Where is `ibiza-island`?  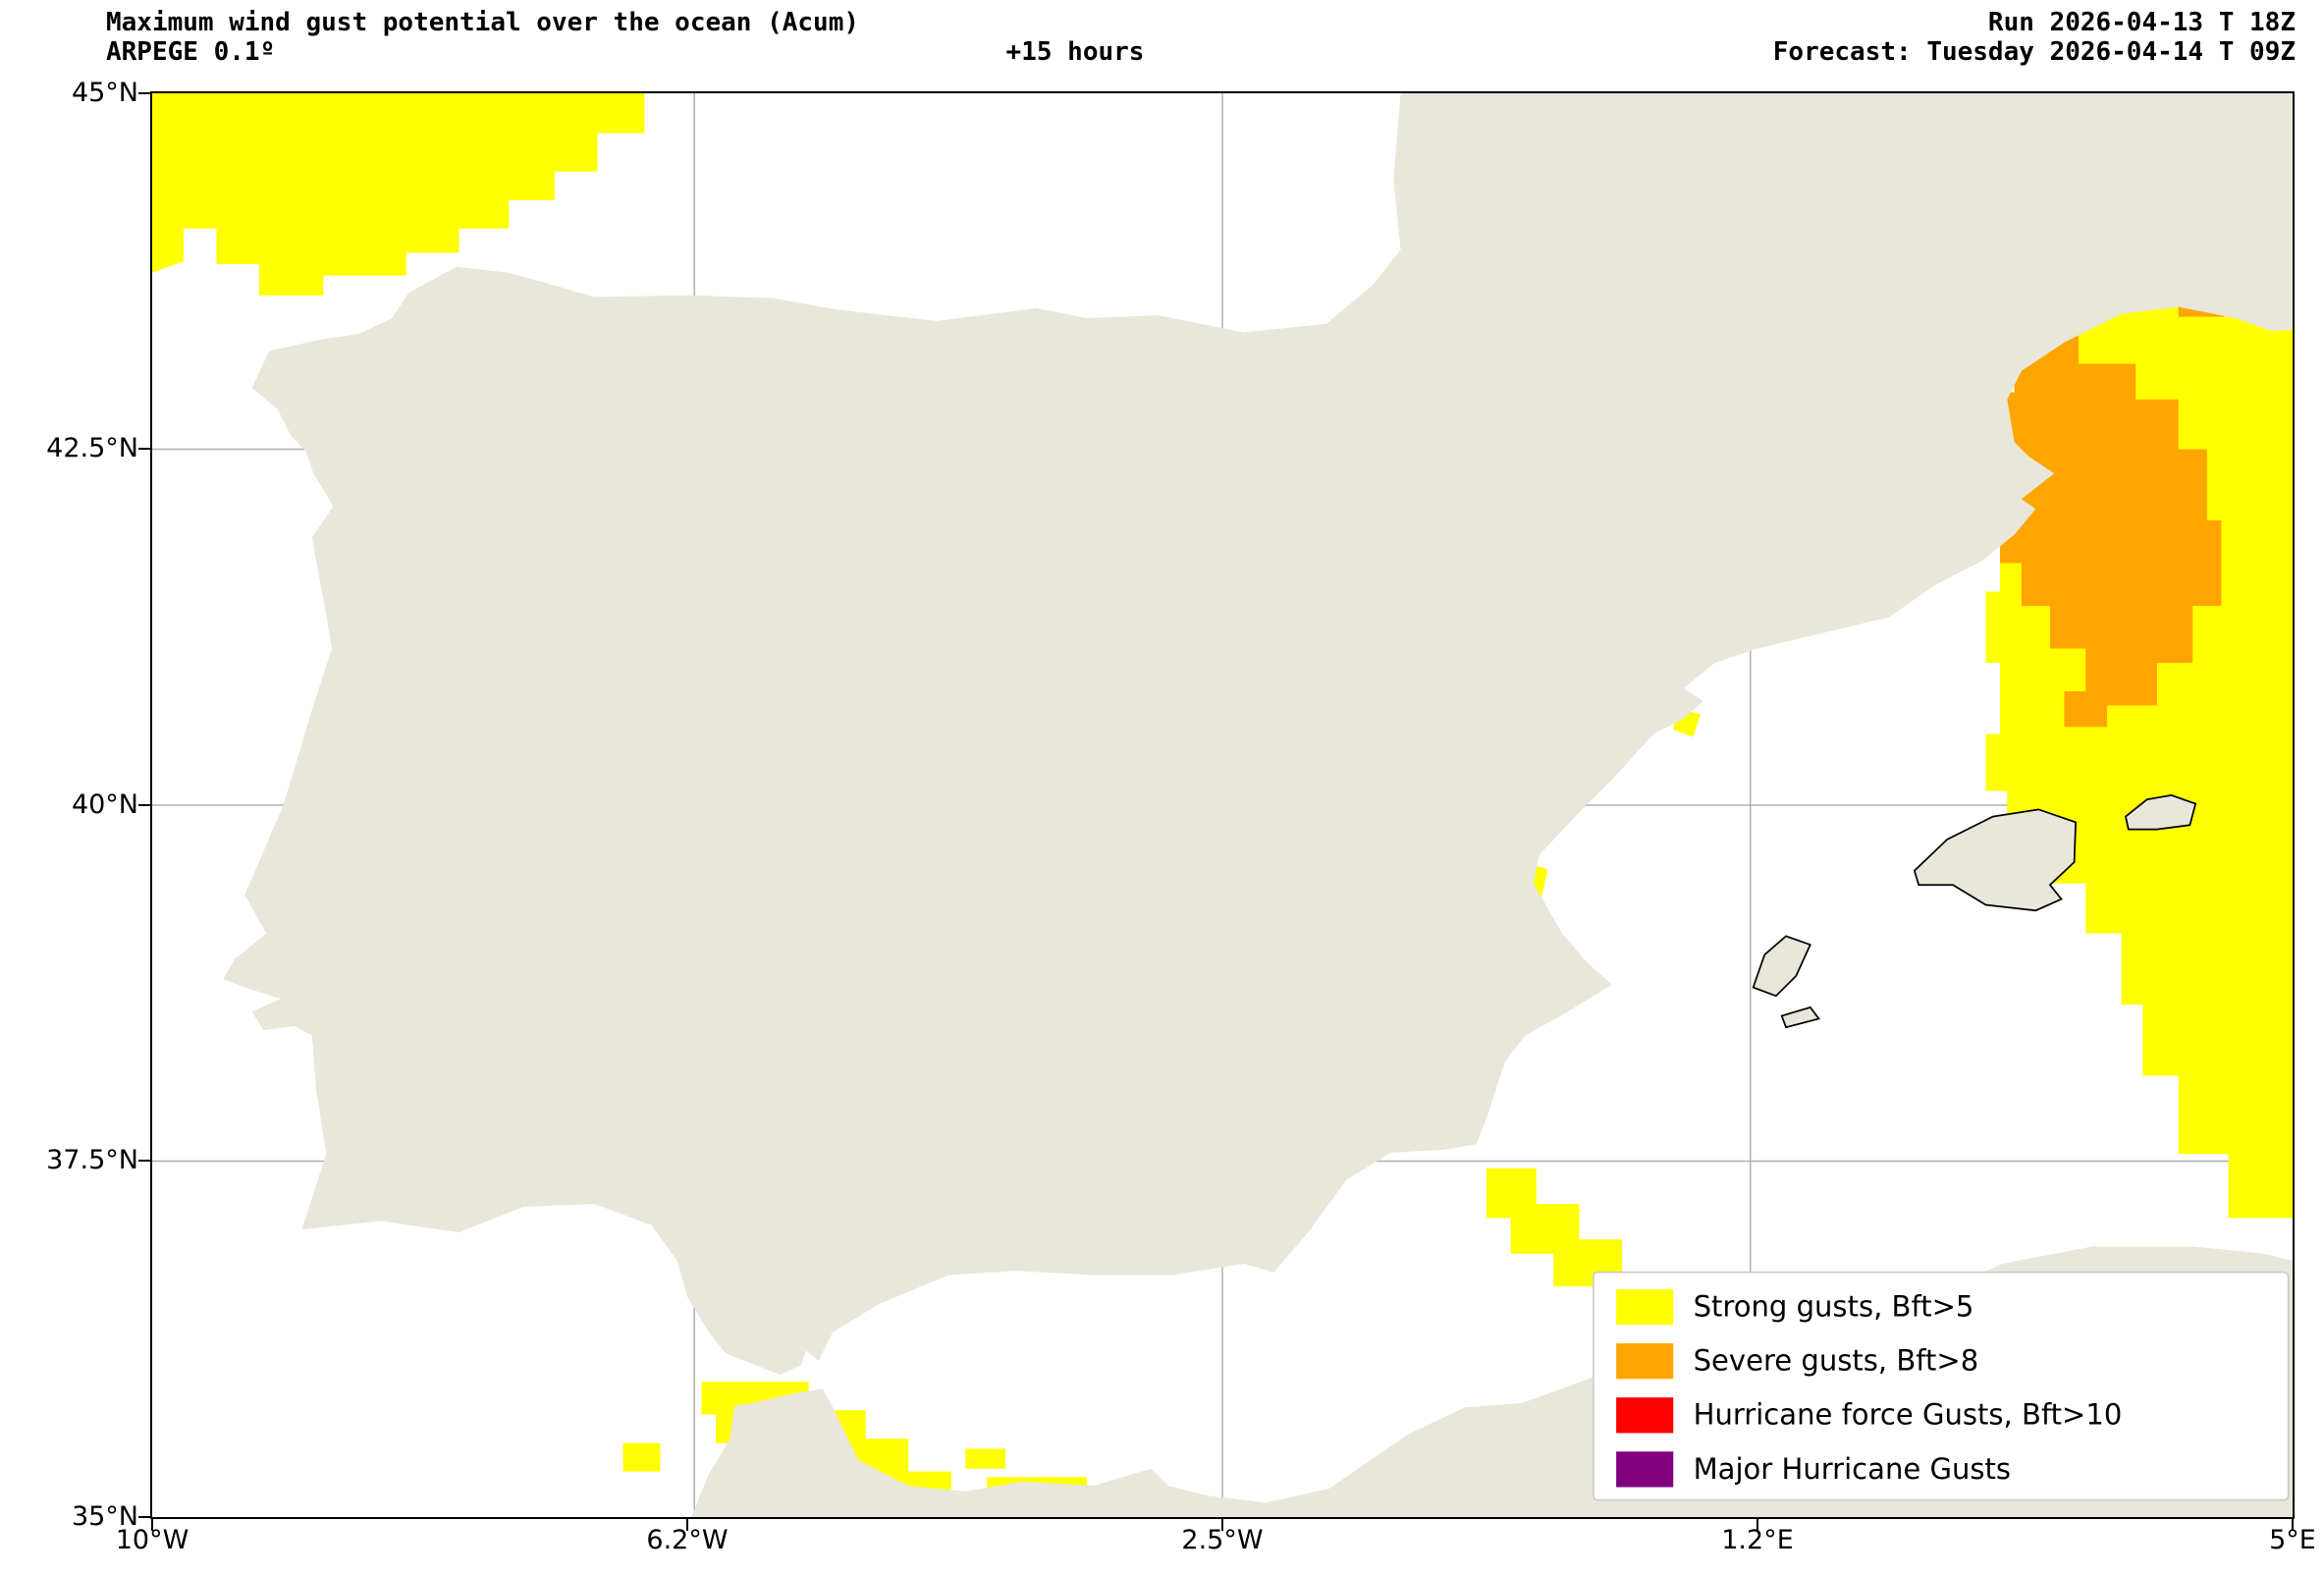 ibiza-island is located at coordinates (1781, 966).